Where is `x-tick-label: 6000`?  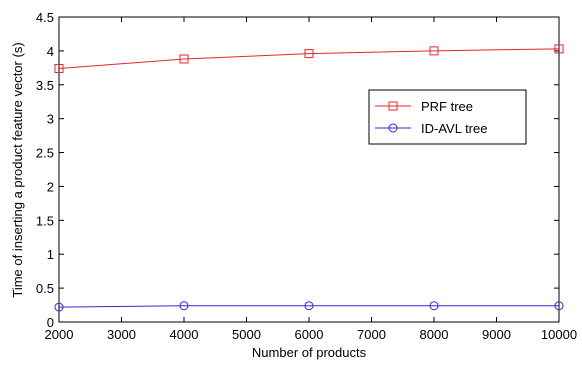 x-tick-label: 6000 is located at coordinates (309, 334).